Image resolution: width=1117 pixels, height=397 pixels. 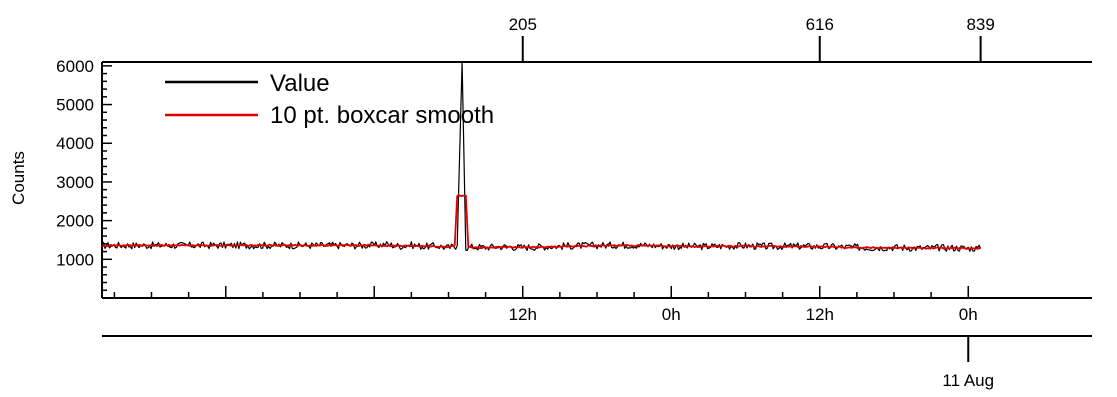 What do you see at coordinates (968, 380) in the screenshot?
I see `date-axis-tick-label: 11 Aug` at bounding box center [968, 380].